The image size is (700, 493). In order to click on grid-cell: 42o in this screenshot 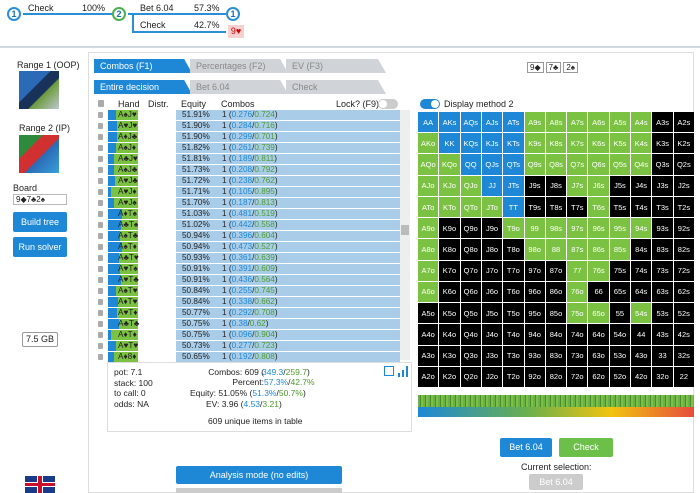, I will do `click(641, 376)`.